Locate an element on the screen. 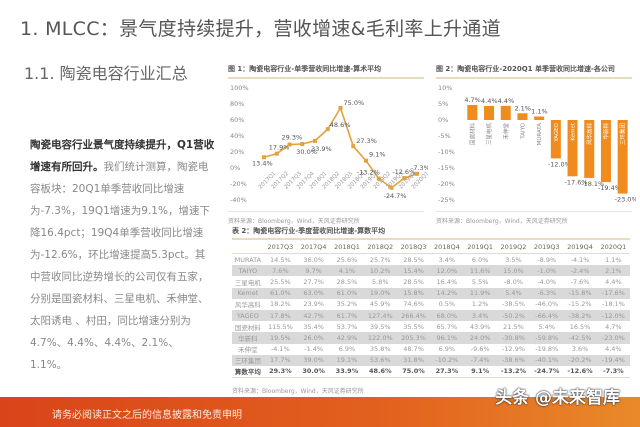  row-label: 禾伸堂 is located at coordinates (248, 350).